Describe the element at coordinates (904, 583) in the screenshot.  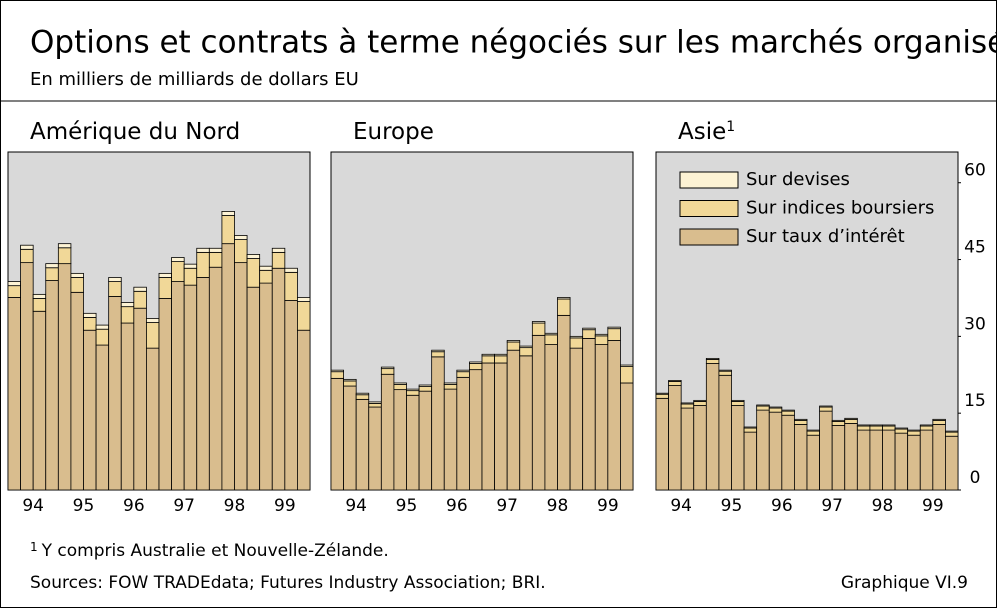
I see `figure-id: Graphique VI.9` at that location.